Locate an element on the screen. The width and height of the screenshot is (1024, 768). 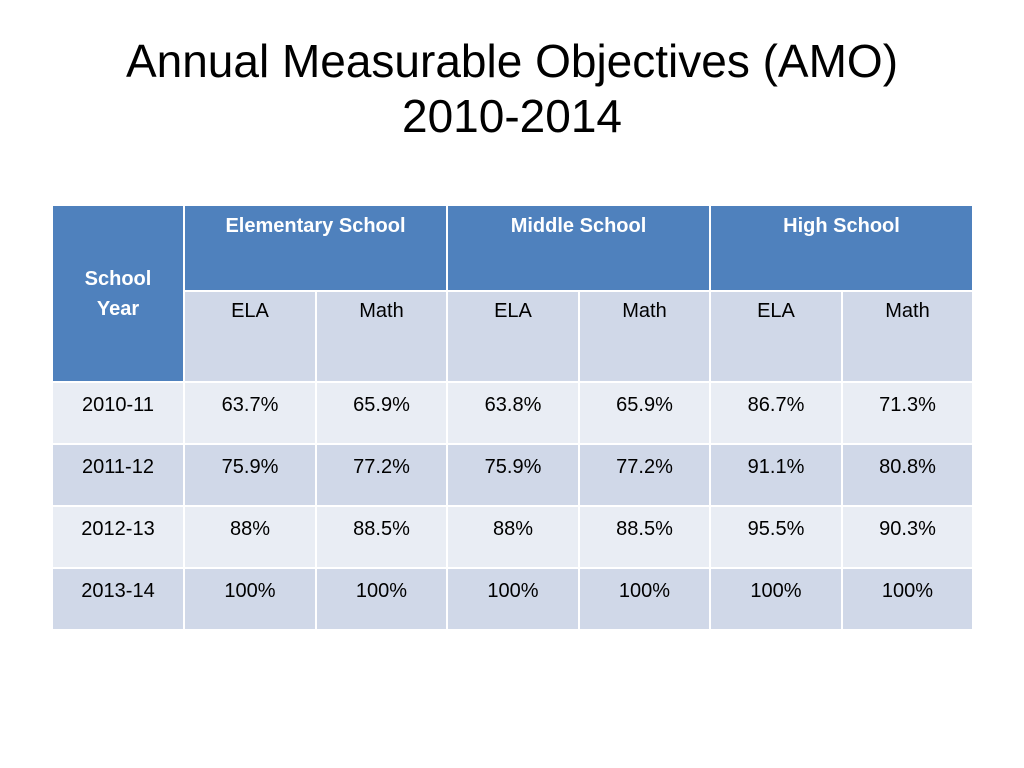
subject-header-elementary-math: Math is located at coordinates (381, 336).